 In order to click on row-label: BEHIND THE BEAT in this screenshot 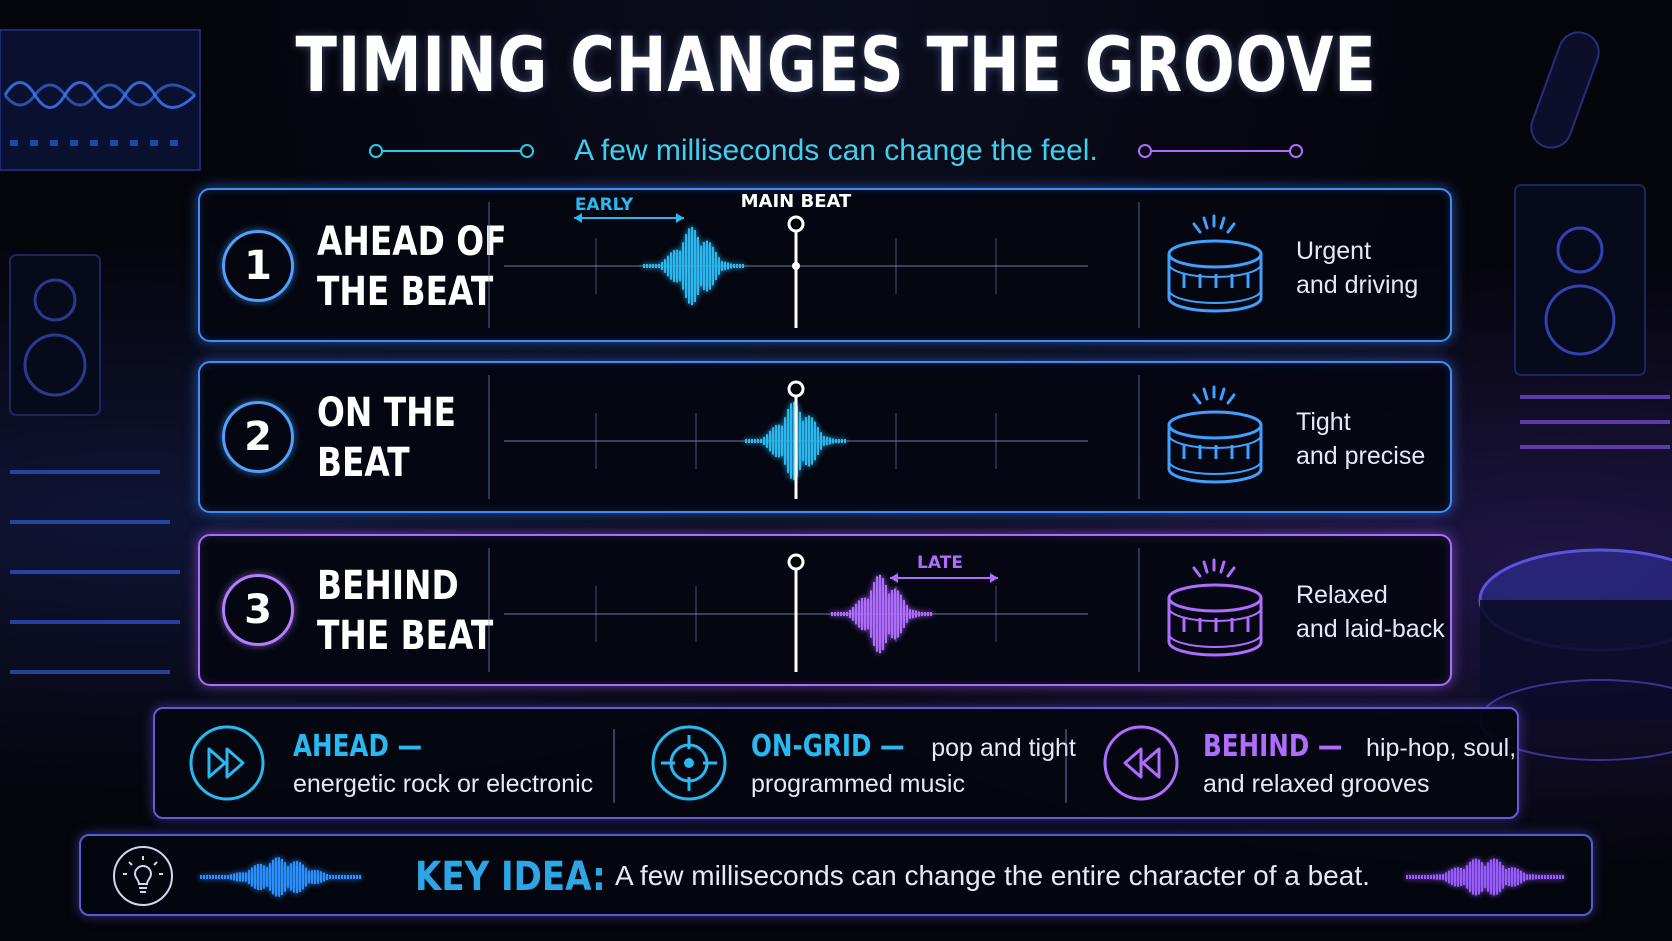, I will do `click(405, 611)`.